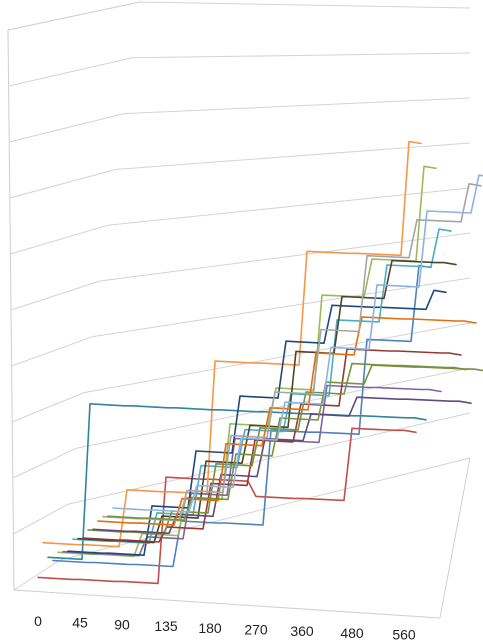 This screenshot has width=483, height=641. I want to click on floor-front-edge, so click(227, 604).